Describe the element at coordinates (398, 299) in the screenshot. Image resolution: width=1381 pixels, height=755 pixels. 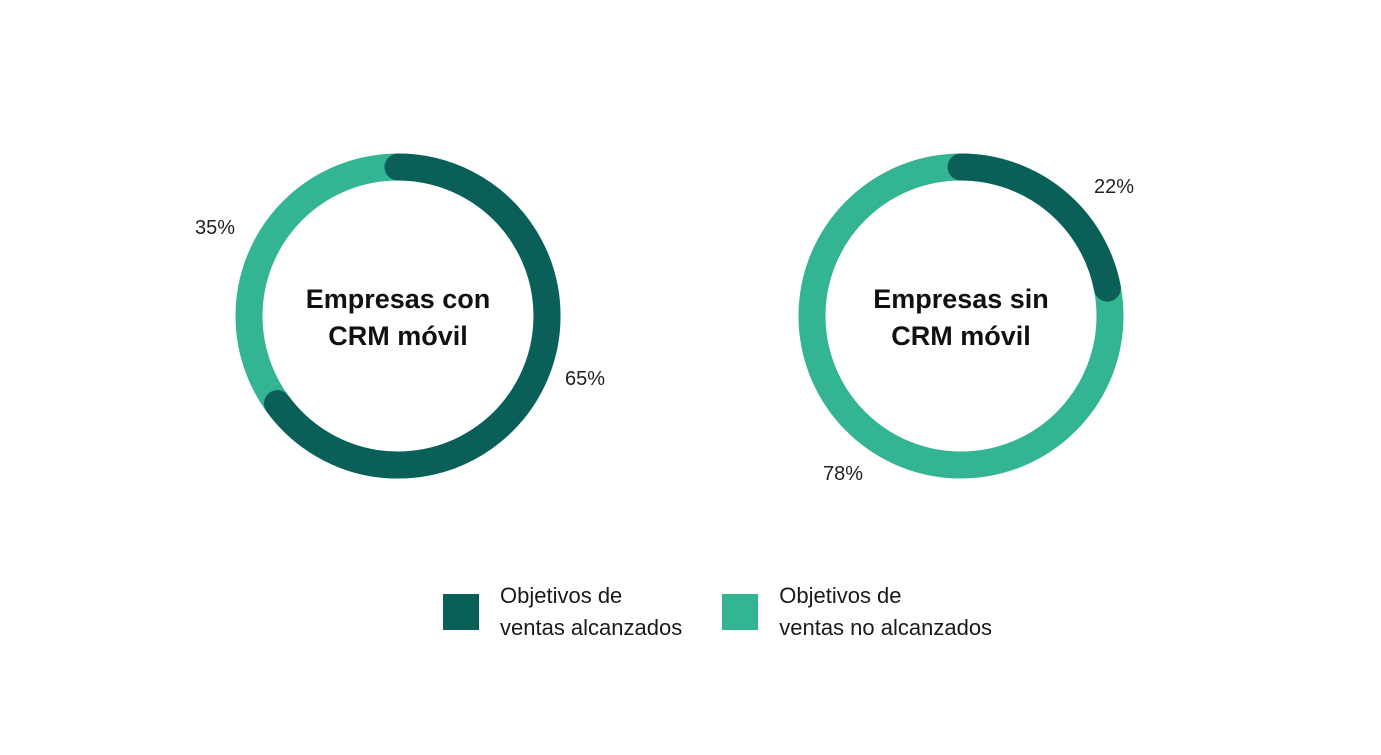
I see `donut-title-line-1: Empresas con` at that location.